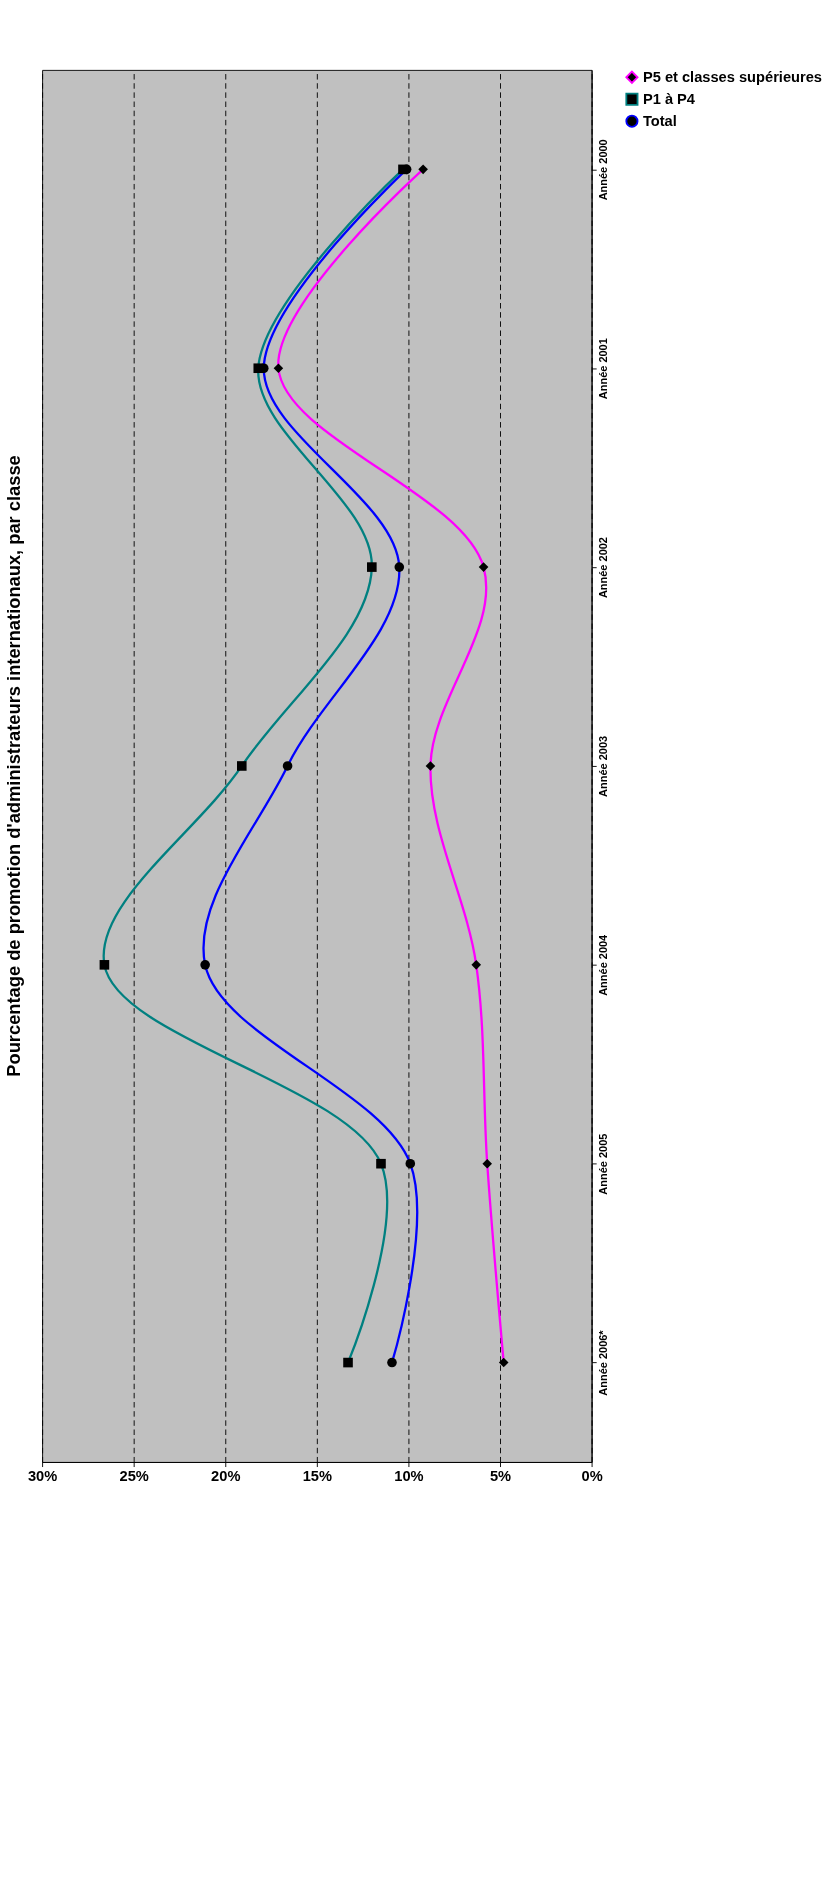  I want to click on text: Pourcentage de promotion d'administrateurs internationaux, par classe, so click(14, 766).